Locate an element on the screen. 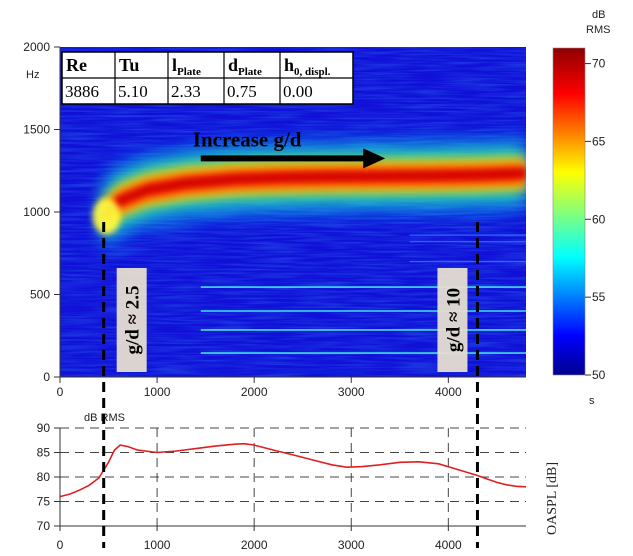 This screenshot has width=633, height=556. y-tick-label: 1000 is located at coordinates (36, 212).